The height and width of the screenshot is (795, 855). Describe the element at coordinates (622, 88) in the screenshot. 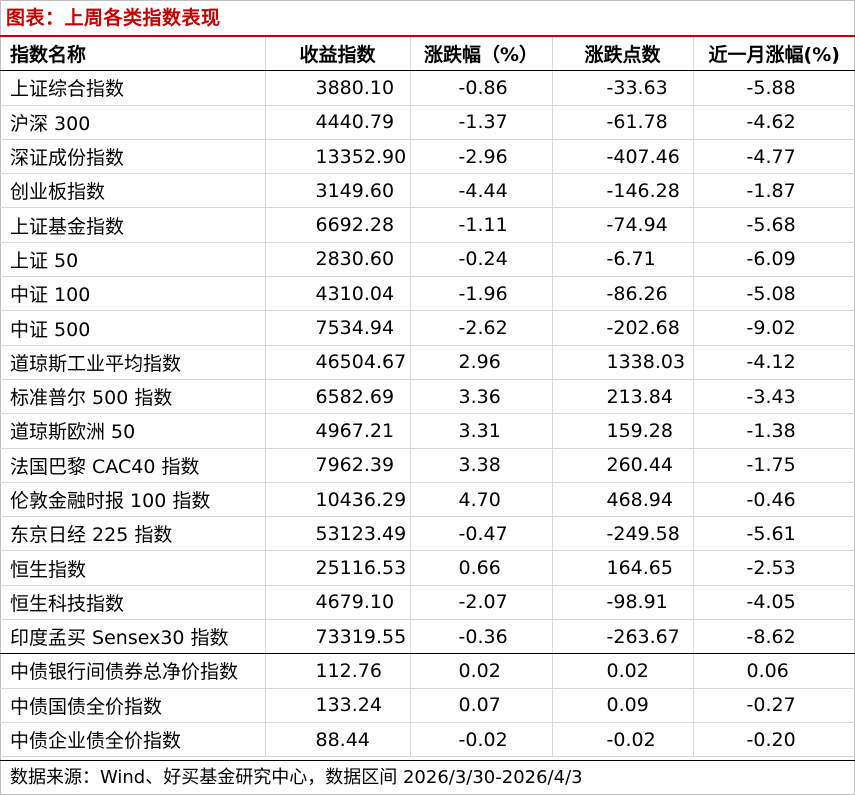

I see `cell-change-pts: -33.63` at that location.